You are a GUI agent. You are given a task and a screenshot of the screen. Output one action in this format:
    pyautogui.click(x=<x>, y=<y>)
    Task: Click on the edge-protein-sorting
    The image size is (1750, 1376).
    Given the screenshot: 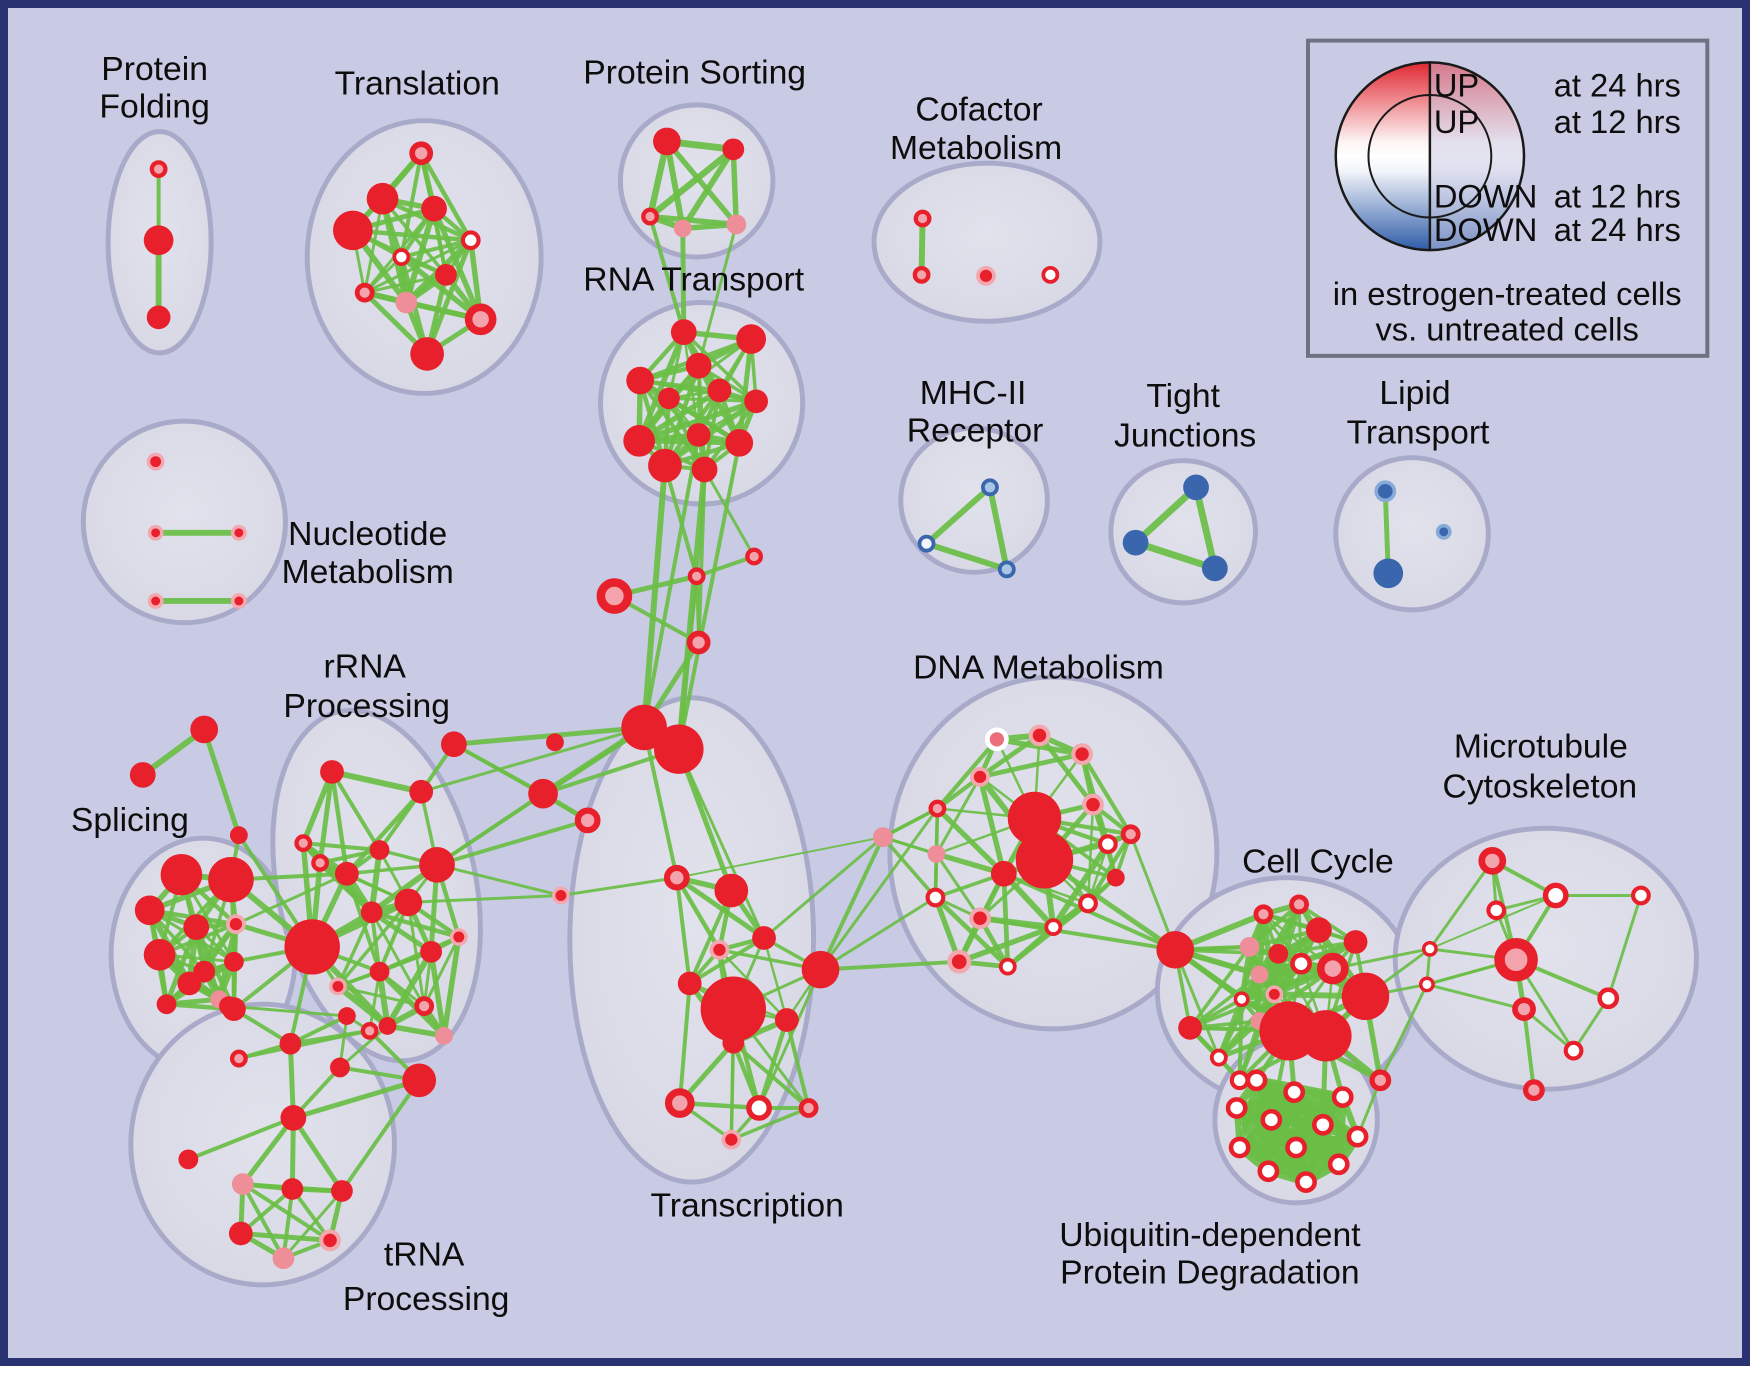 What is the action you would take?
    pyautogui.click(x=735, y=187)
    